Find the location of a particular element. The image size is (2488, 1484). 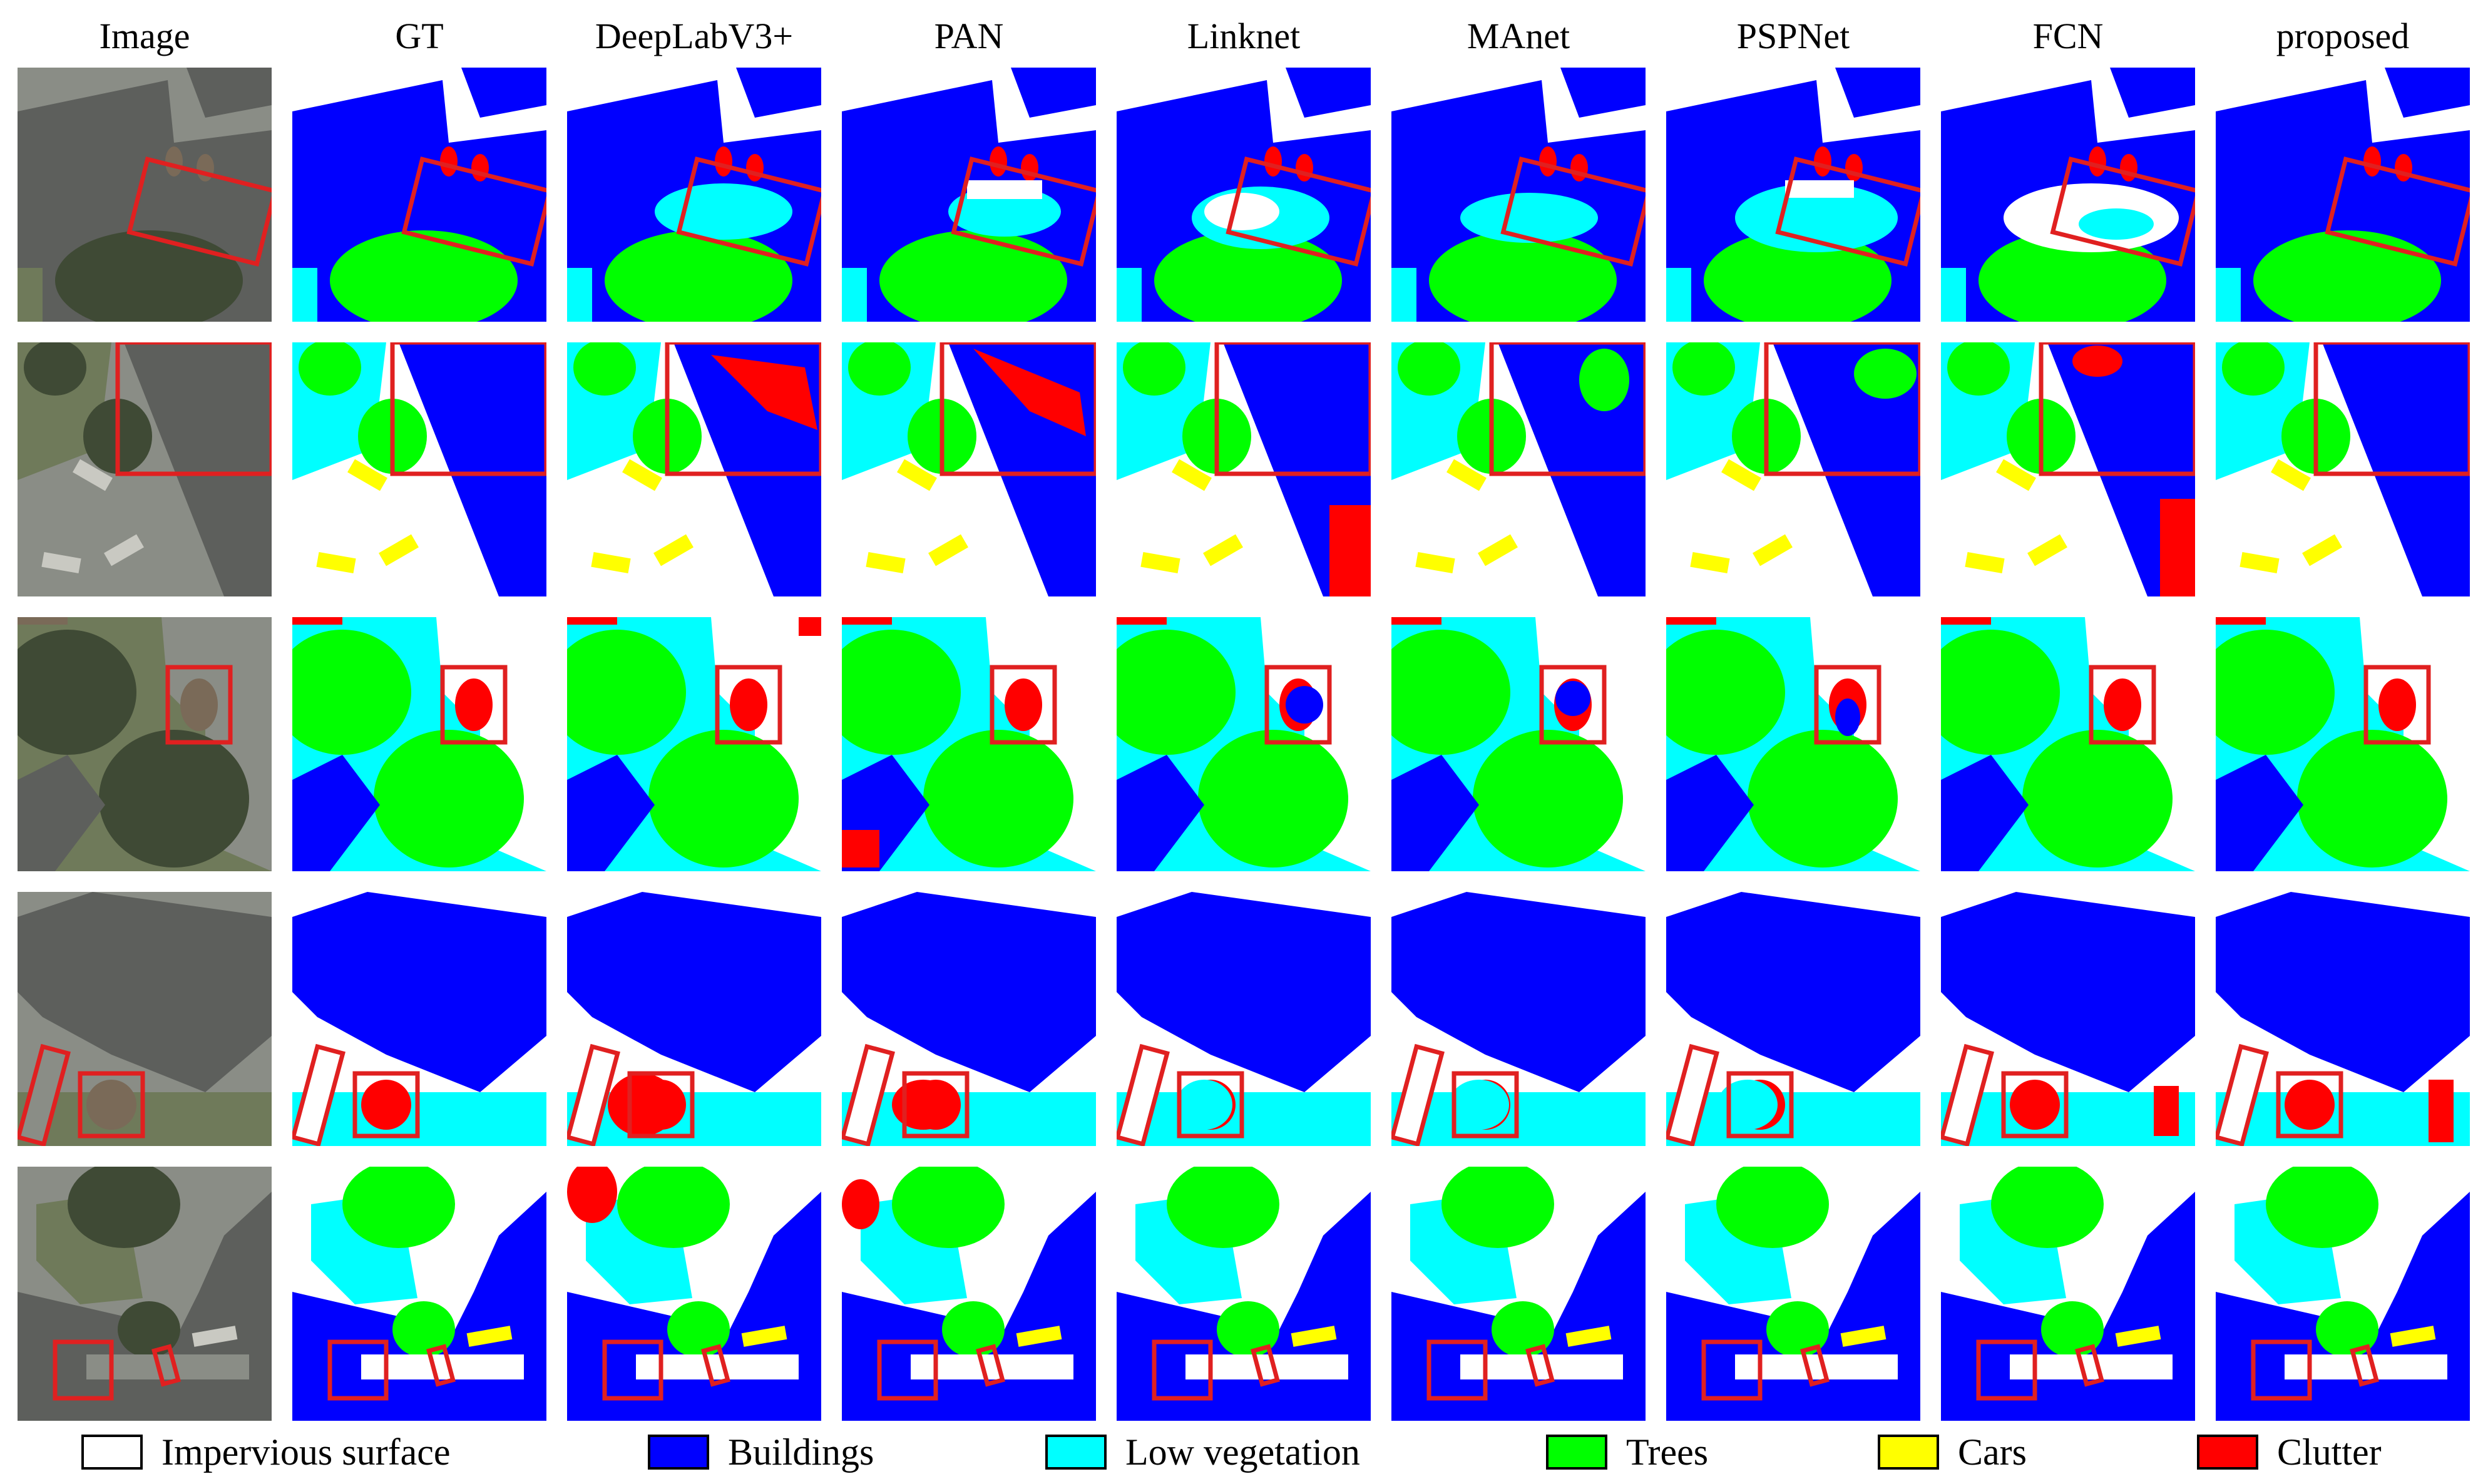

column-header-1: Image is located at coordinates (144, 35).